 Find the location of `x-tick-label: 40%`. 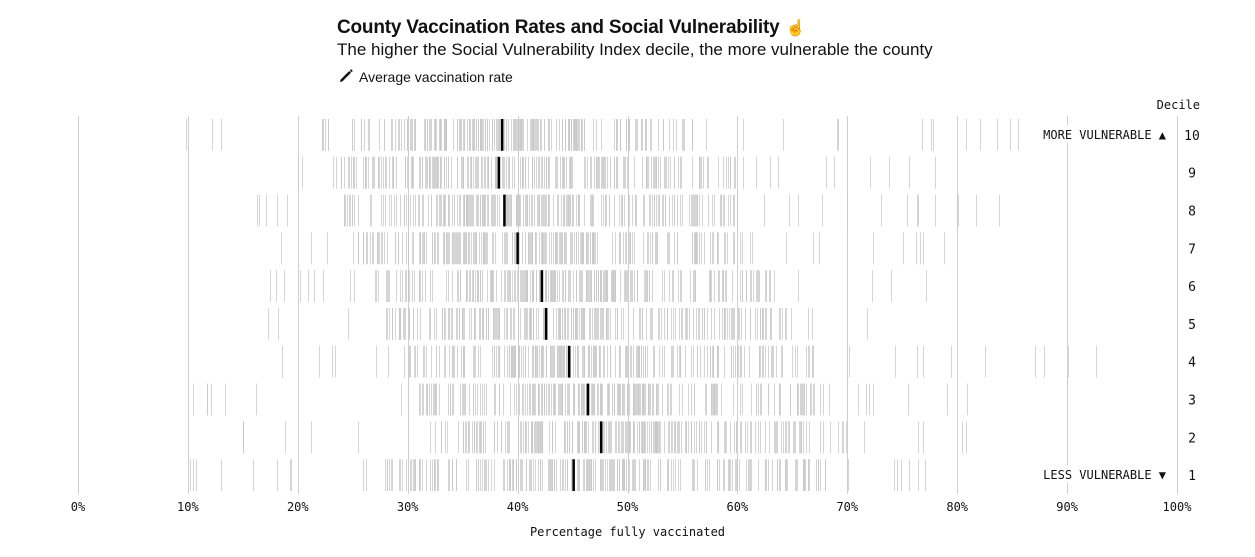

x-tick-label: 40% is located at coordinates (518, 507).